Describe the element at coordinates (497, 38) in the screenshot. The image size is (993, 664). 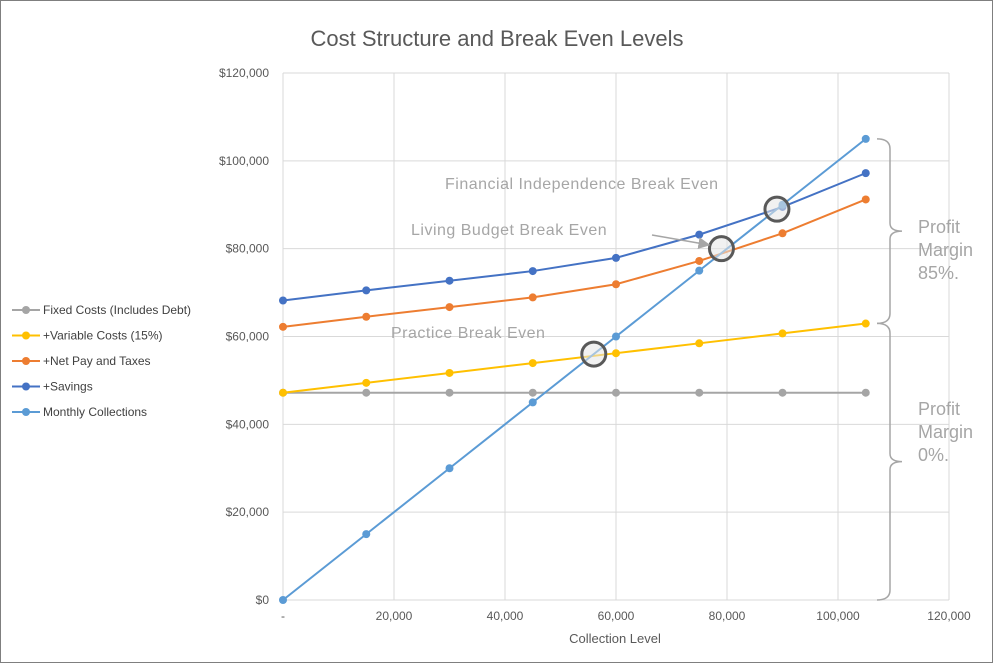
I see `chart-title: Cost Structure and Break Even Levels` at that location.